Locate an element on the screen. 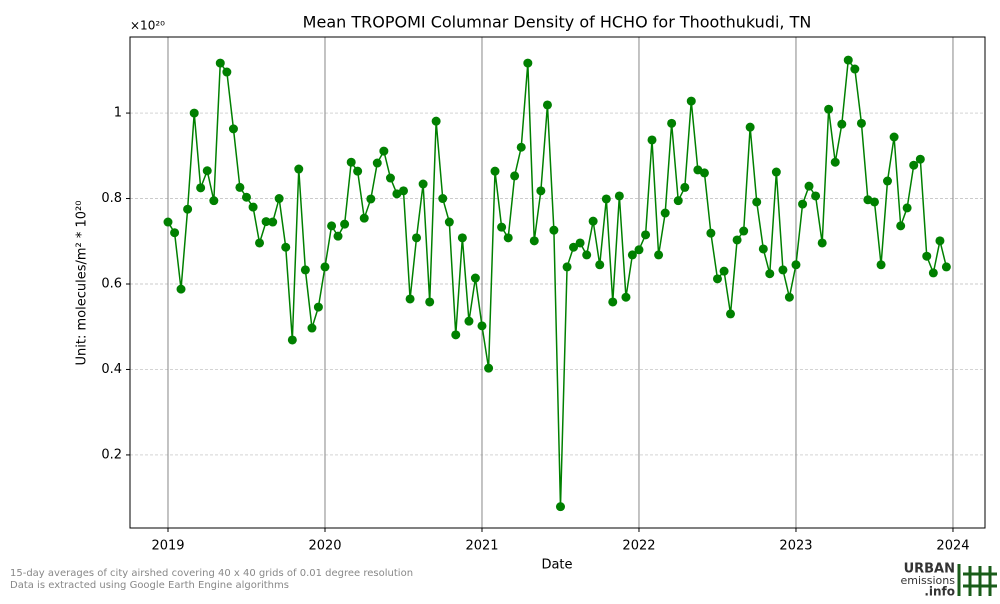  x-tick-label: 2023 is located at coordinates (795, 546).